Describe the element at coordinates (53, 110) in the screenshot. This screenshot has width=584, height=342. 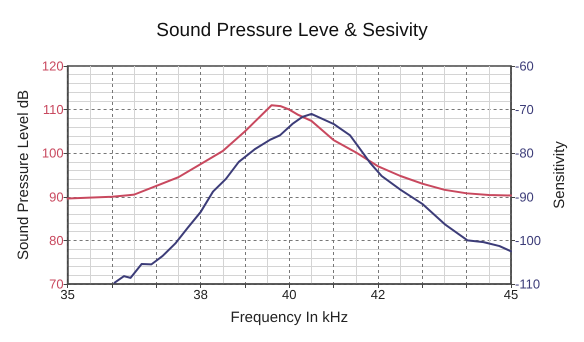
I see `y-tick-label: 110` at that location.